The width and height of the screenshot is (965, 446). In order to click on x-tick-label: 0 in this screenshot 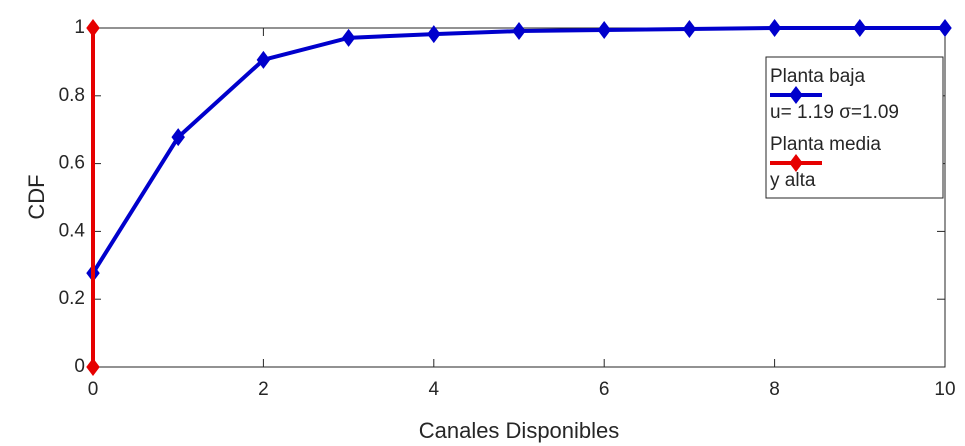, I will do `click(93, 389)`.